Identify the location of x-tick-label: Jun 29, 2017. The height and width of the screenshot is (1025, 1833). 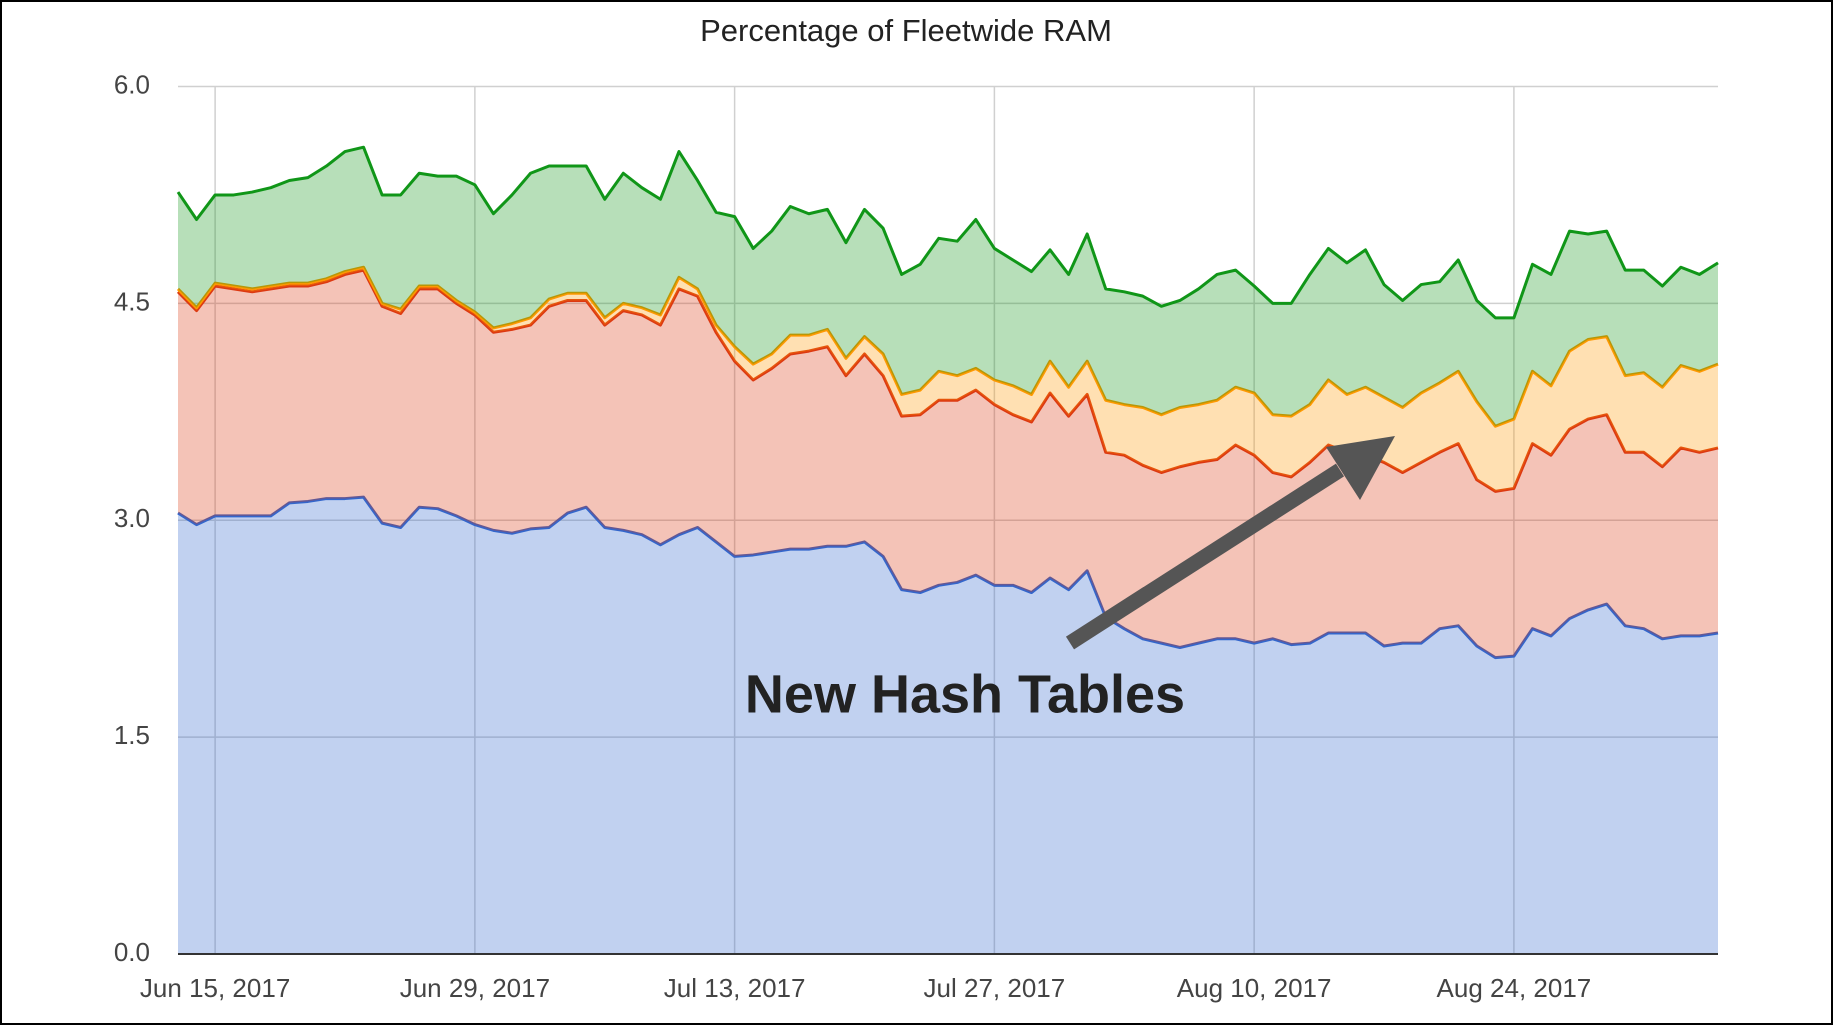
(475, 988).